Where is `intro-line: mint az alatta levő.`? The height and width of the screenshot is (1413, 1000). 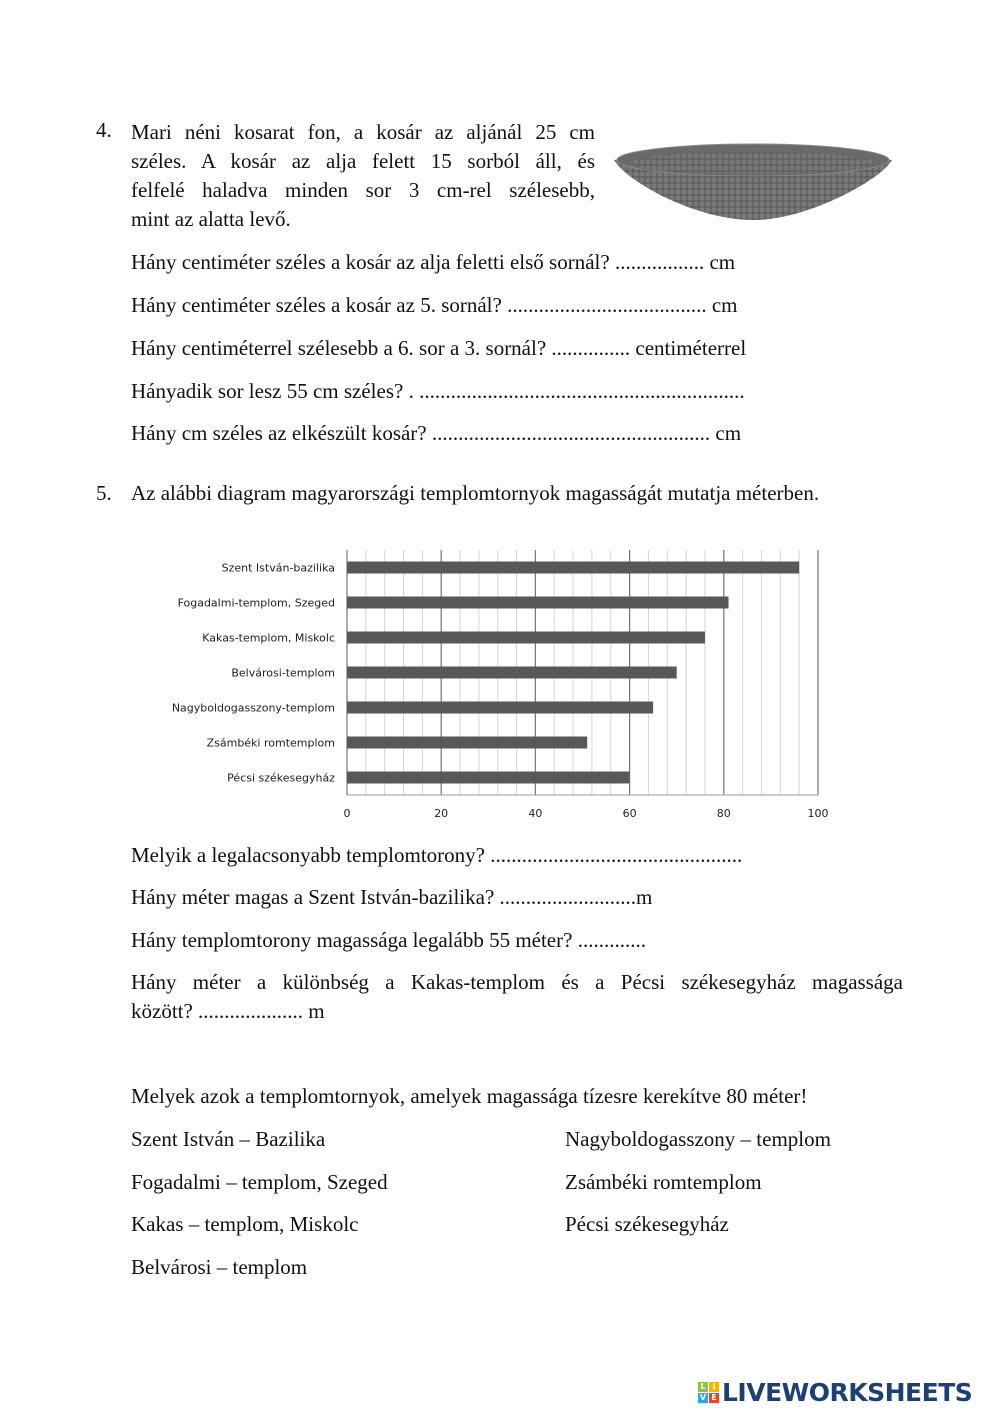
intro-line: mint az alatta levő. is located at coordinates (211, 219).